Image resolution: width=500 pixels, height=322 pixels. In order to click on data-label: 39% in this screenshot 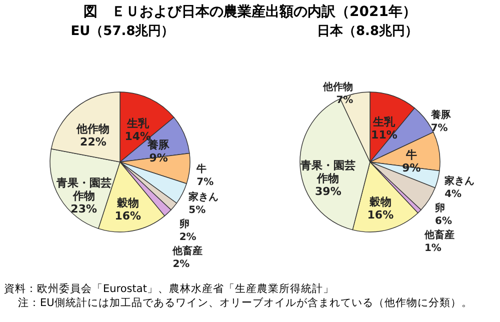, I will do `click(328, 191)`.